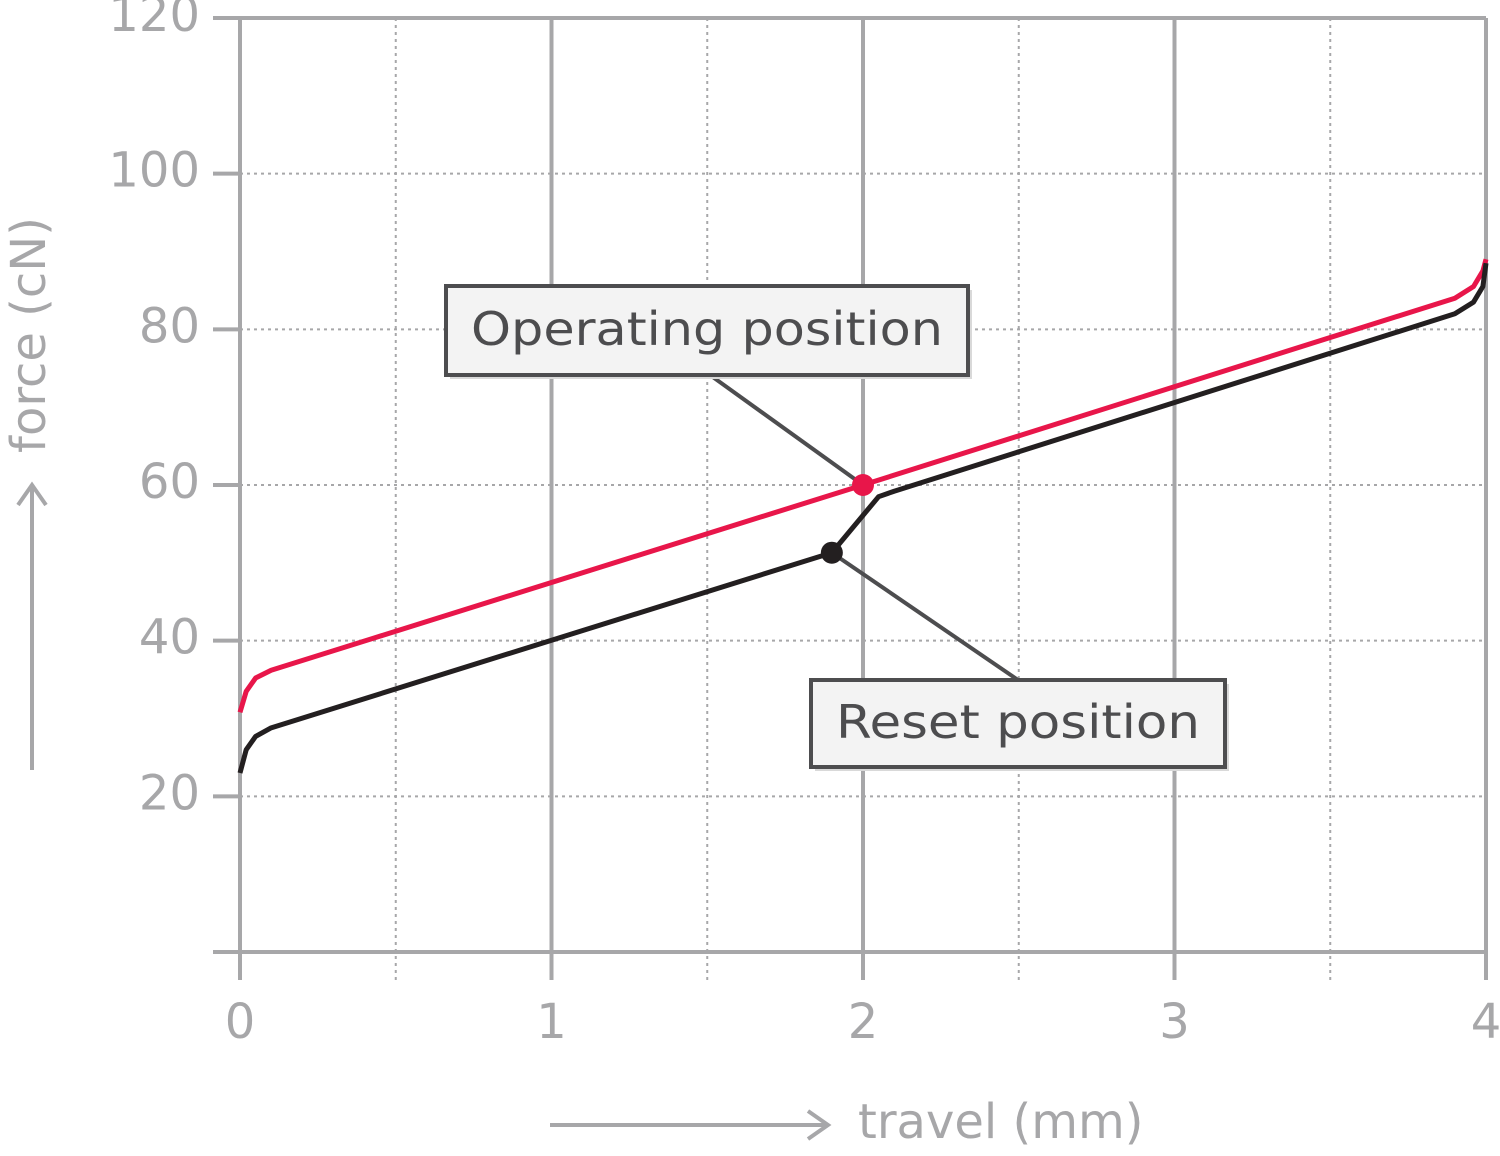 The image size is (1500, 1156). I want to click on x-tick-label: 1, so click(551, 1022).